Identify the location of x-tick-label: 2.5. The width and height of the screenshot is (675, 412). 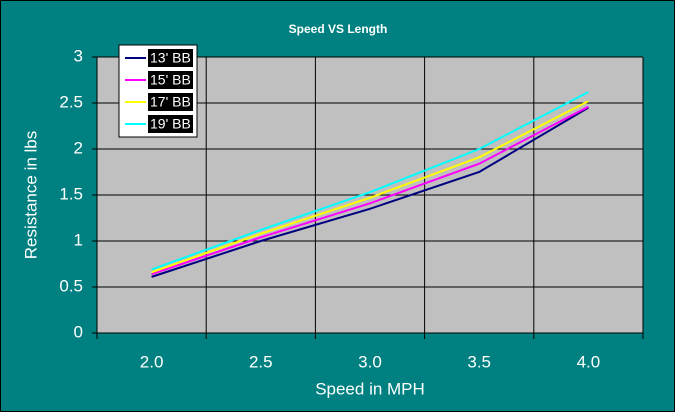
(261, 361).